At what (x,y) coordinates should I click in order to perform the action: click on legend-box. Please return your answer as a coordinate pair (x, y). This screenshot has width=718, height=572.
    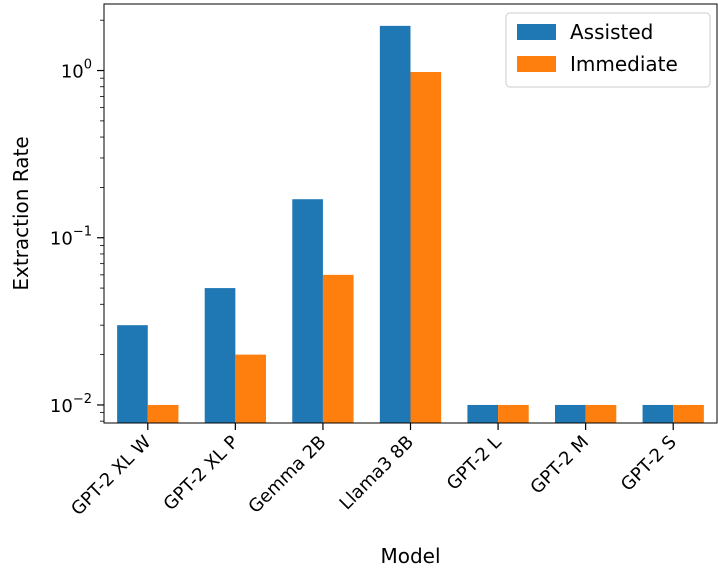
    Looking at the image, I should click on (608, 50).